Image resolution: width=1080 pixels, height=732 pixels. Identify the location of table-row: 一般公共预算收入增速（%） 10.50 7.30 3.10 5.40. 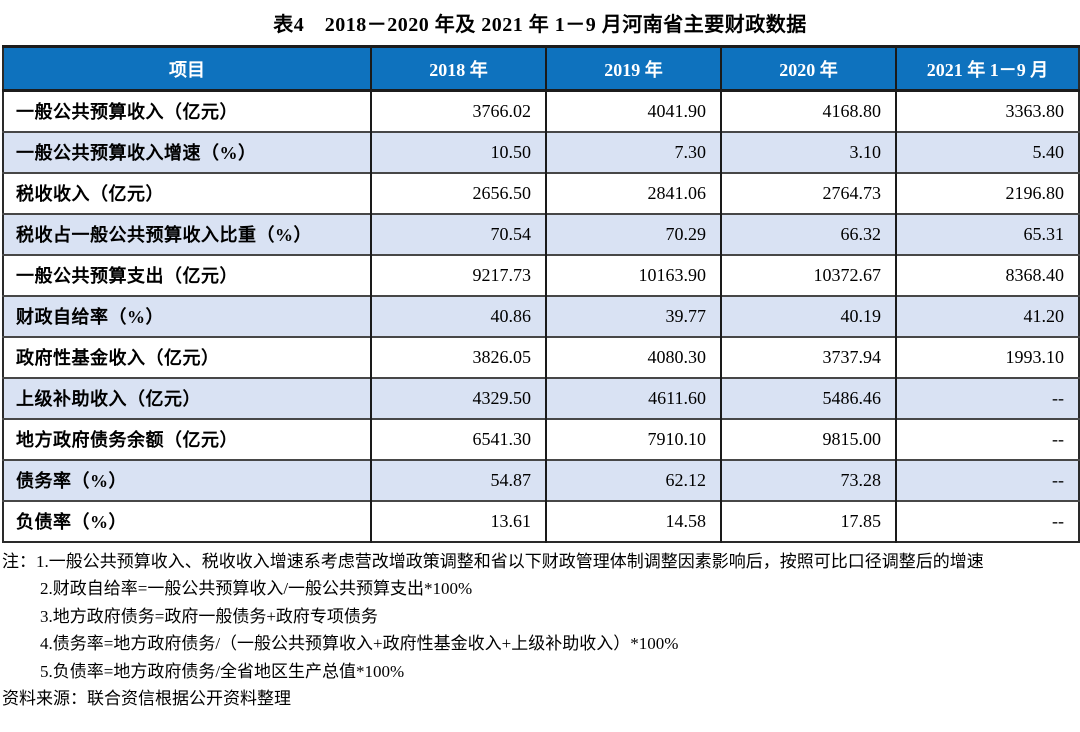
(541, 151).